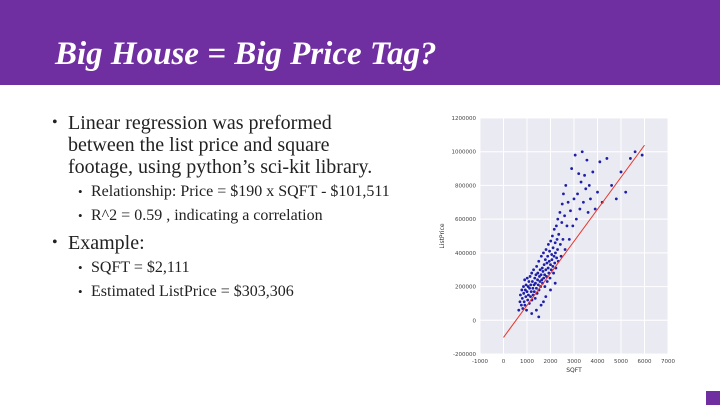 This screenshot has height=405, width=720. What do you see at coordinates (465, 186) in the screenshot?
I see `y-tick-label: 800000` at bounding box center [465, 186].